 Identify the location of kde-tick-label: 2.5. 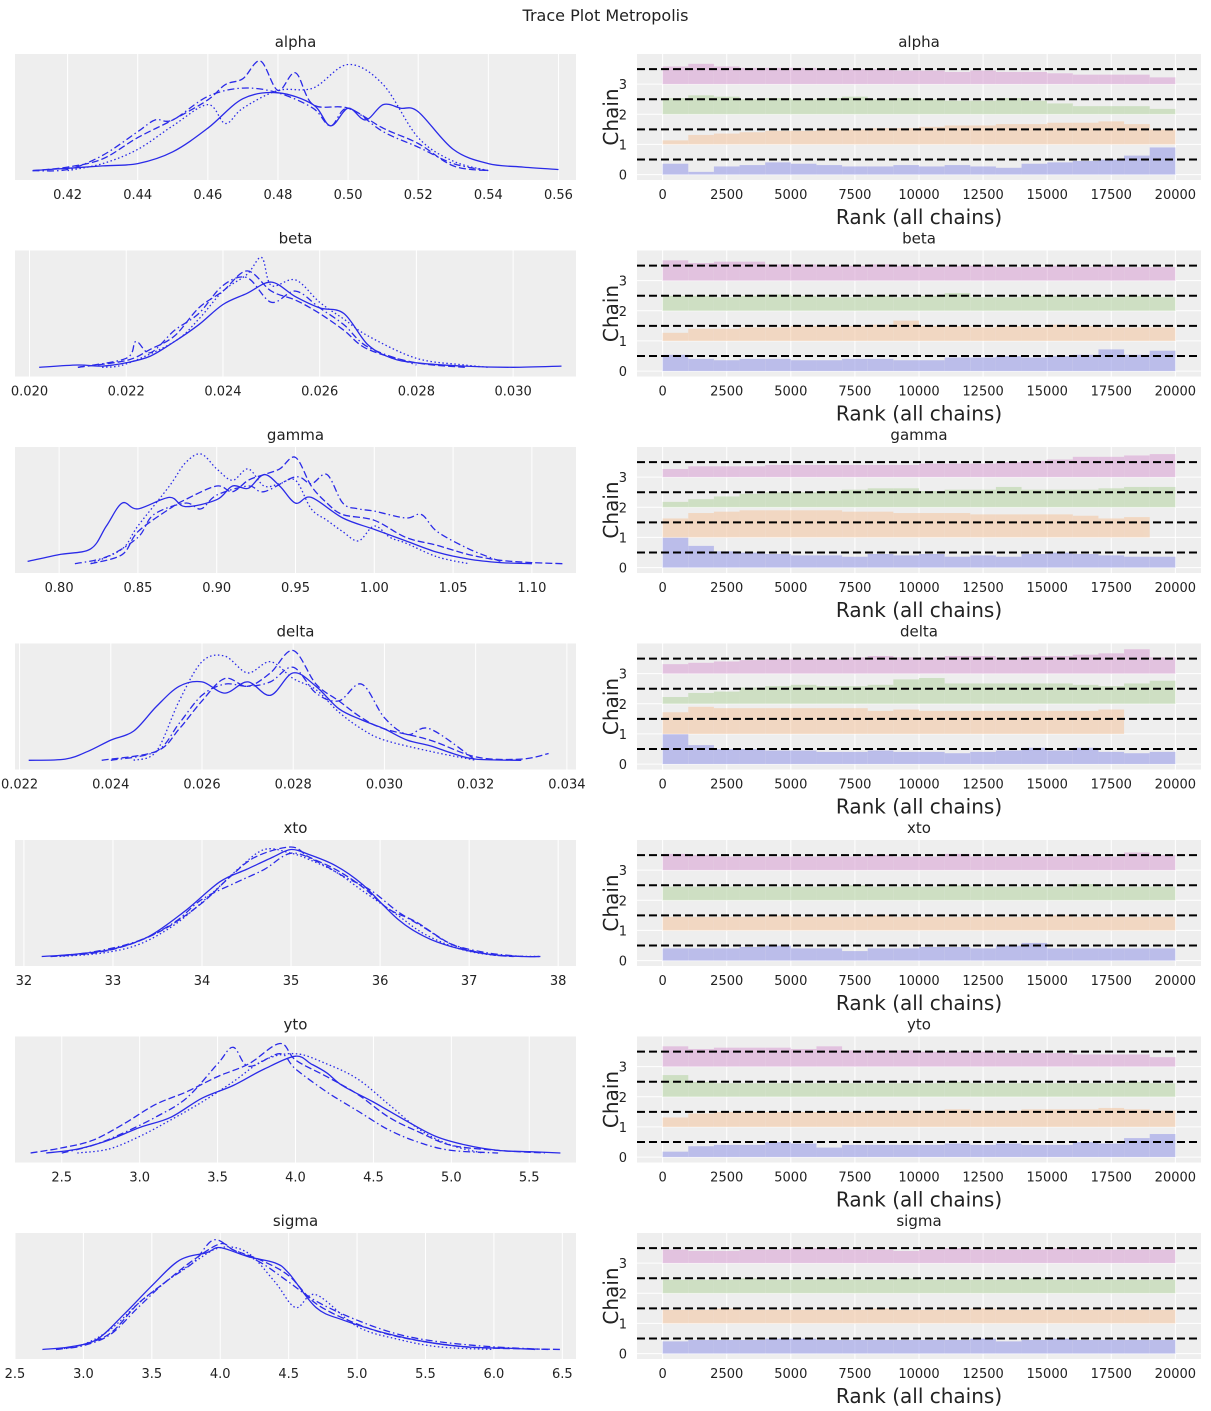
(61, 1178).